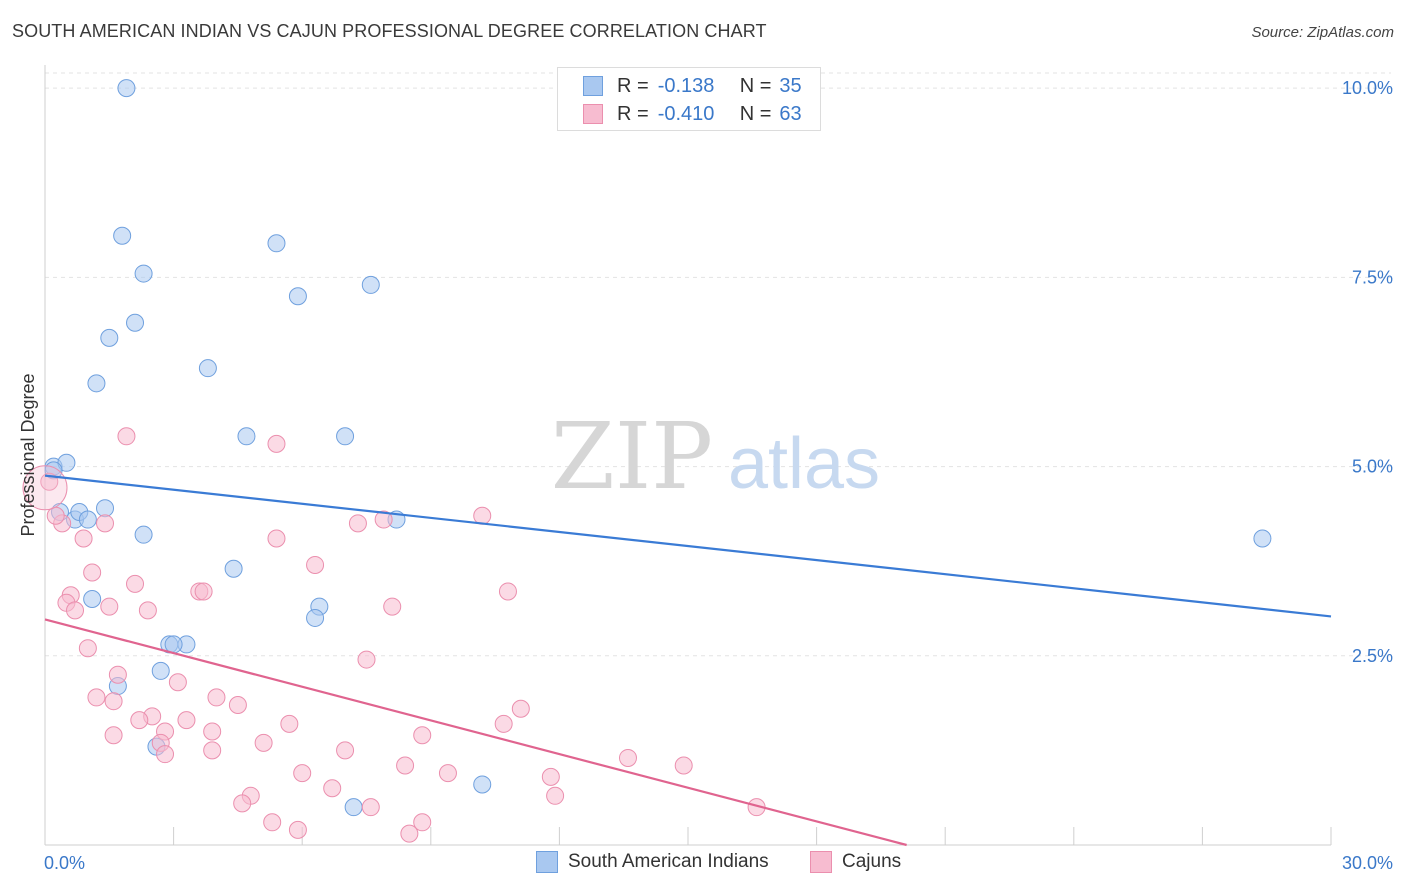 The height and width of the screenshot is (892, 1406). I want to click on stats-row-cajuns: R = -0.410 N = 63, so click(680, 114).